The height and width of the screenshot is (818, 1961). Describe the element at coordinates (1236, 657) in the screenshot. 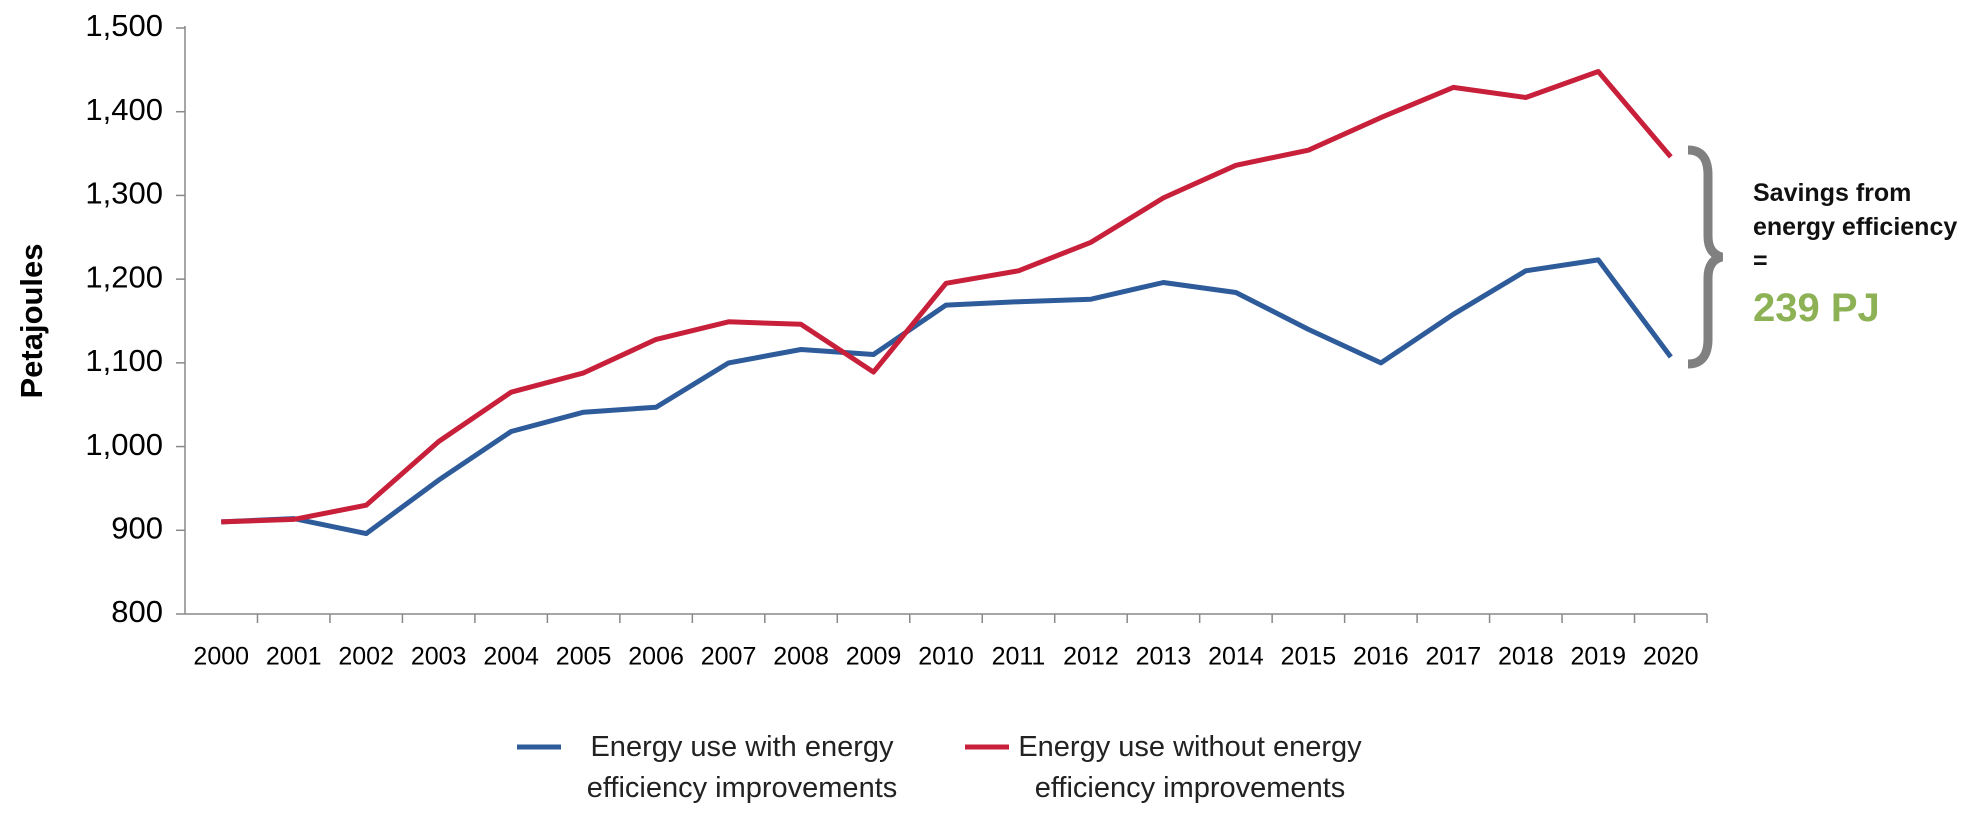

I see `x-tick-label: 2014` at that location.